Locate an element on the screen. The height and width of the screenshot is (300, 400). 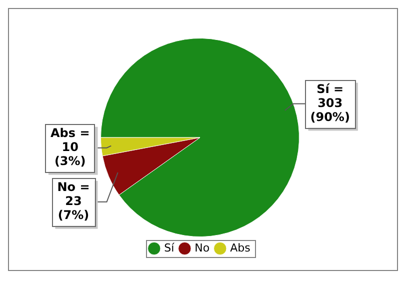
data-label: No = 23 (7%) is located at coordinates (73, 201).